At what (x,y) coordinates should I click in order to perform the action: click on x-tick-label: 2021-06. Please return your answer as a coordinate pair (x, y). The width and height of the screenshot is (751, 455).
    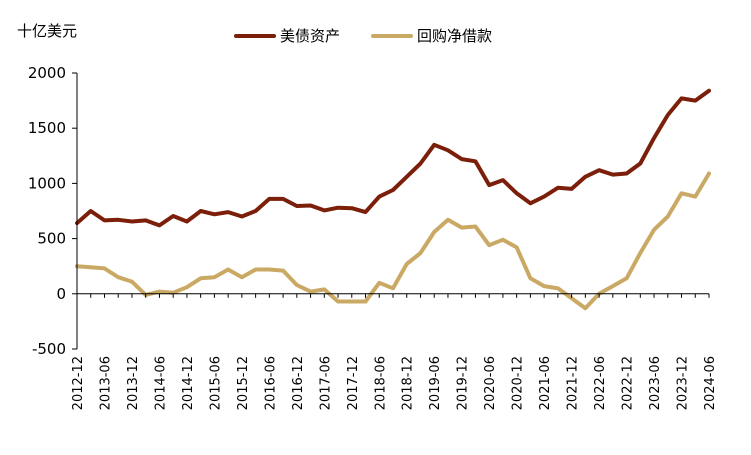
    Looking at the image, I should click on (545, 383).